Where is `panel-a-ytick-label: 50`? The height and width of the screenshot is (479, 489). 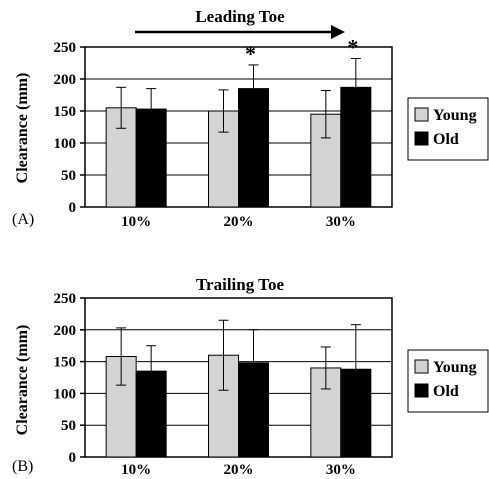
panel-a-ytick-label: 50 is located at coordinates (68, 176).